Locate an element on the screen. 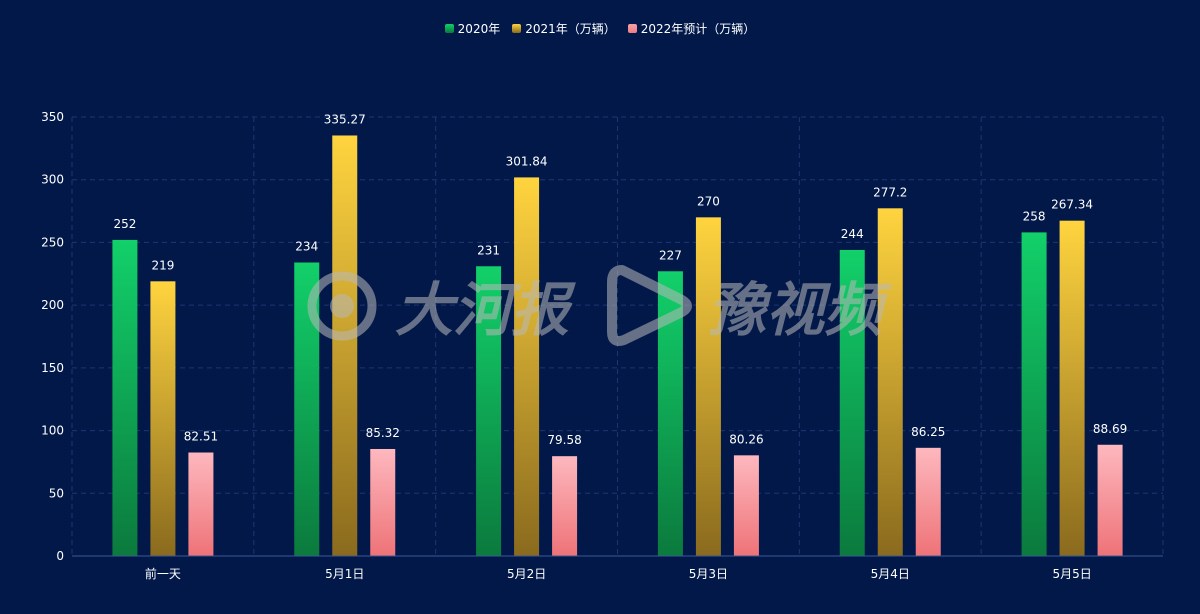 This screenshot has width=1200, height=614. bar-value-label: 85.32 is located at coordinates (383, 433).